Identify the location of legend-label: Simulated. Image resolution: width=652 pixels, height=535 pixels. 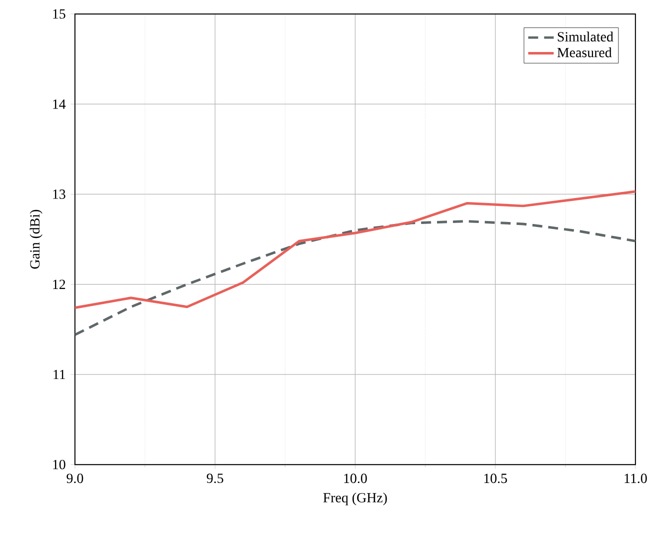
(586, 37).